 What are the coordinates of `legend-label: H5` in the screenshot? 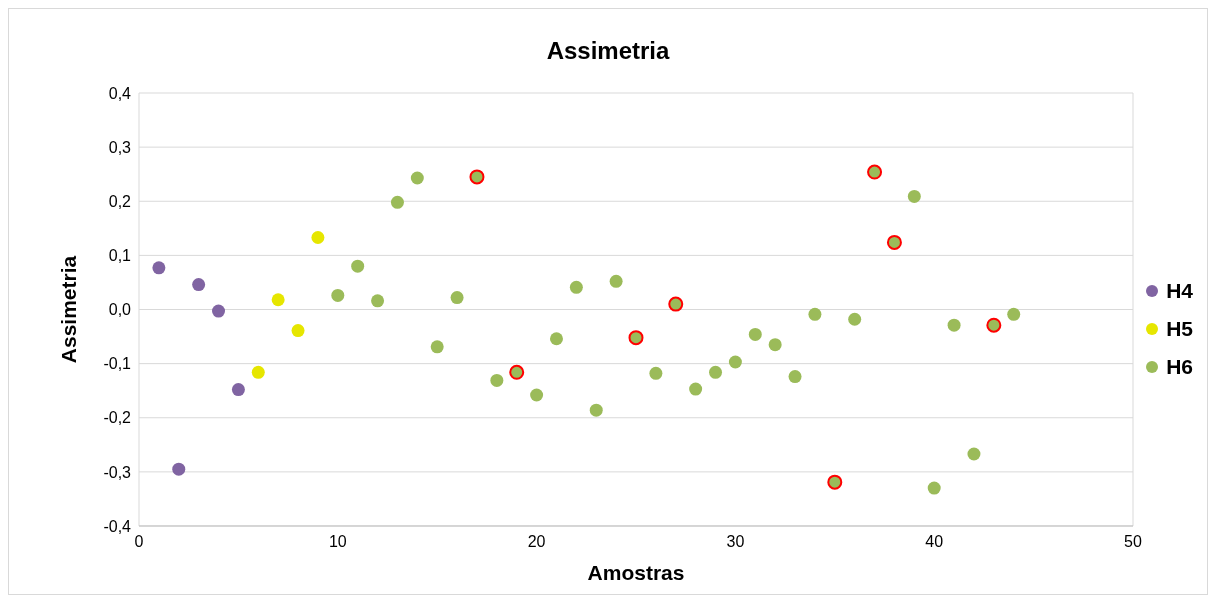 It's located at (1179, 329).